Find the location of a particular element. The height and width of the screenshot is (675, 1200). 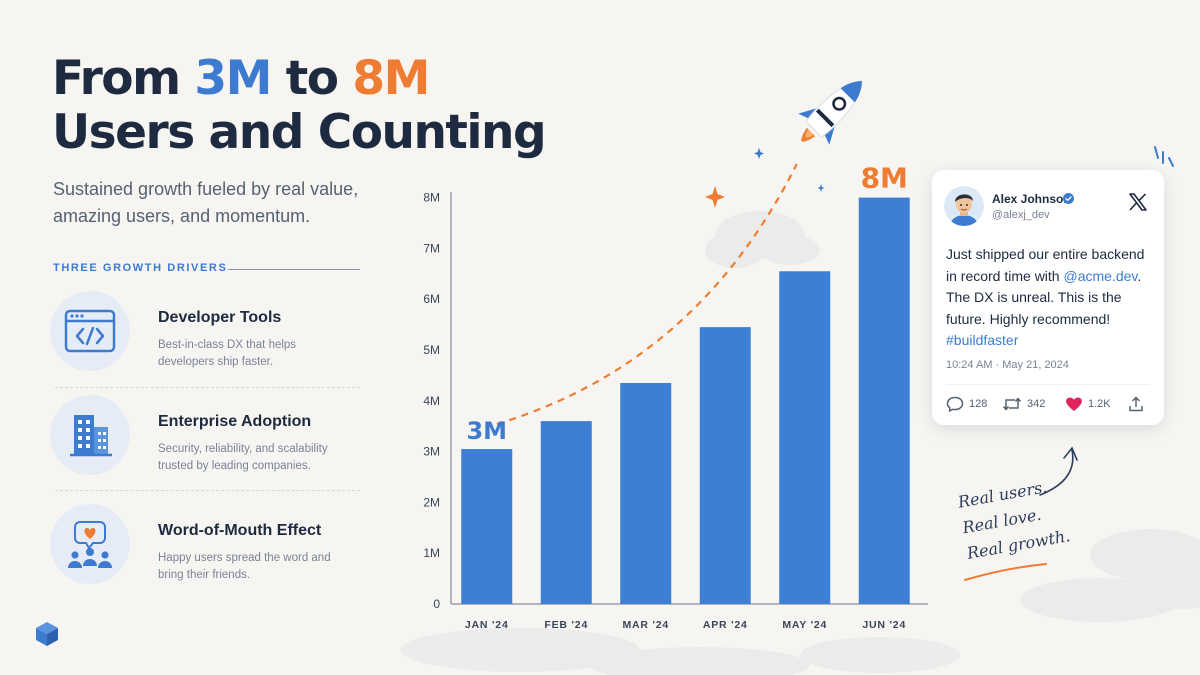

arrow-up-icon is located at coordinates (1058, 471).